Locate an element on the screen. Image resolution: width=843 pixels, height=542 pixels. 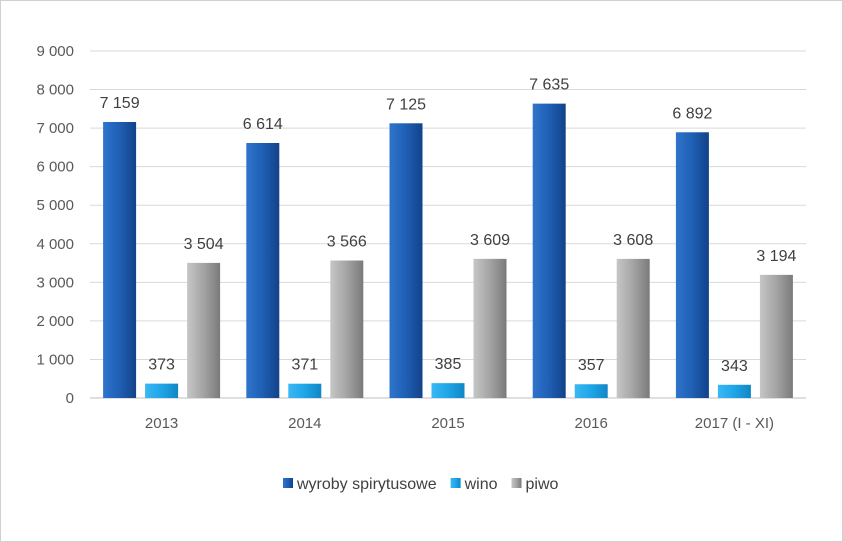
data-label: 7 159 is located at coordinates (120, 103).